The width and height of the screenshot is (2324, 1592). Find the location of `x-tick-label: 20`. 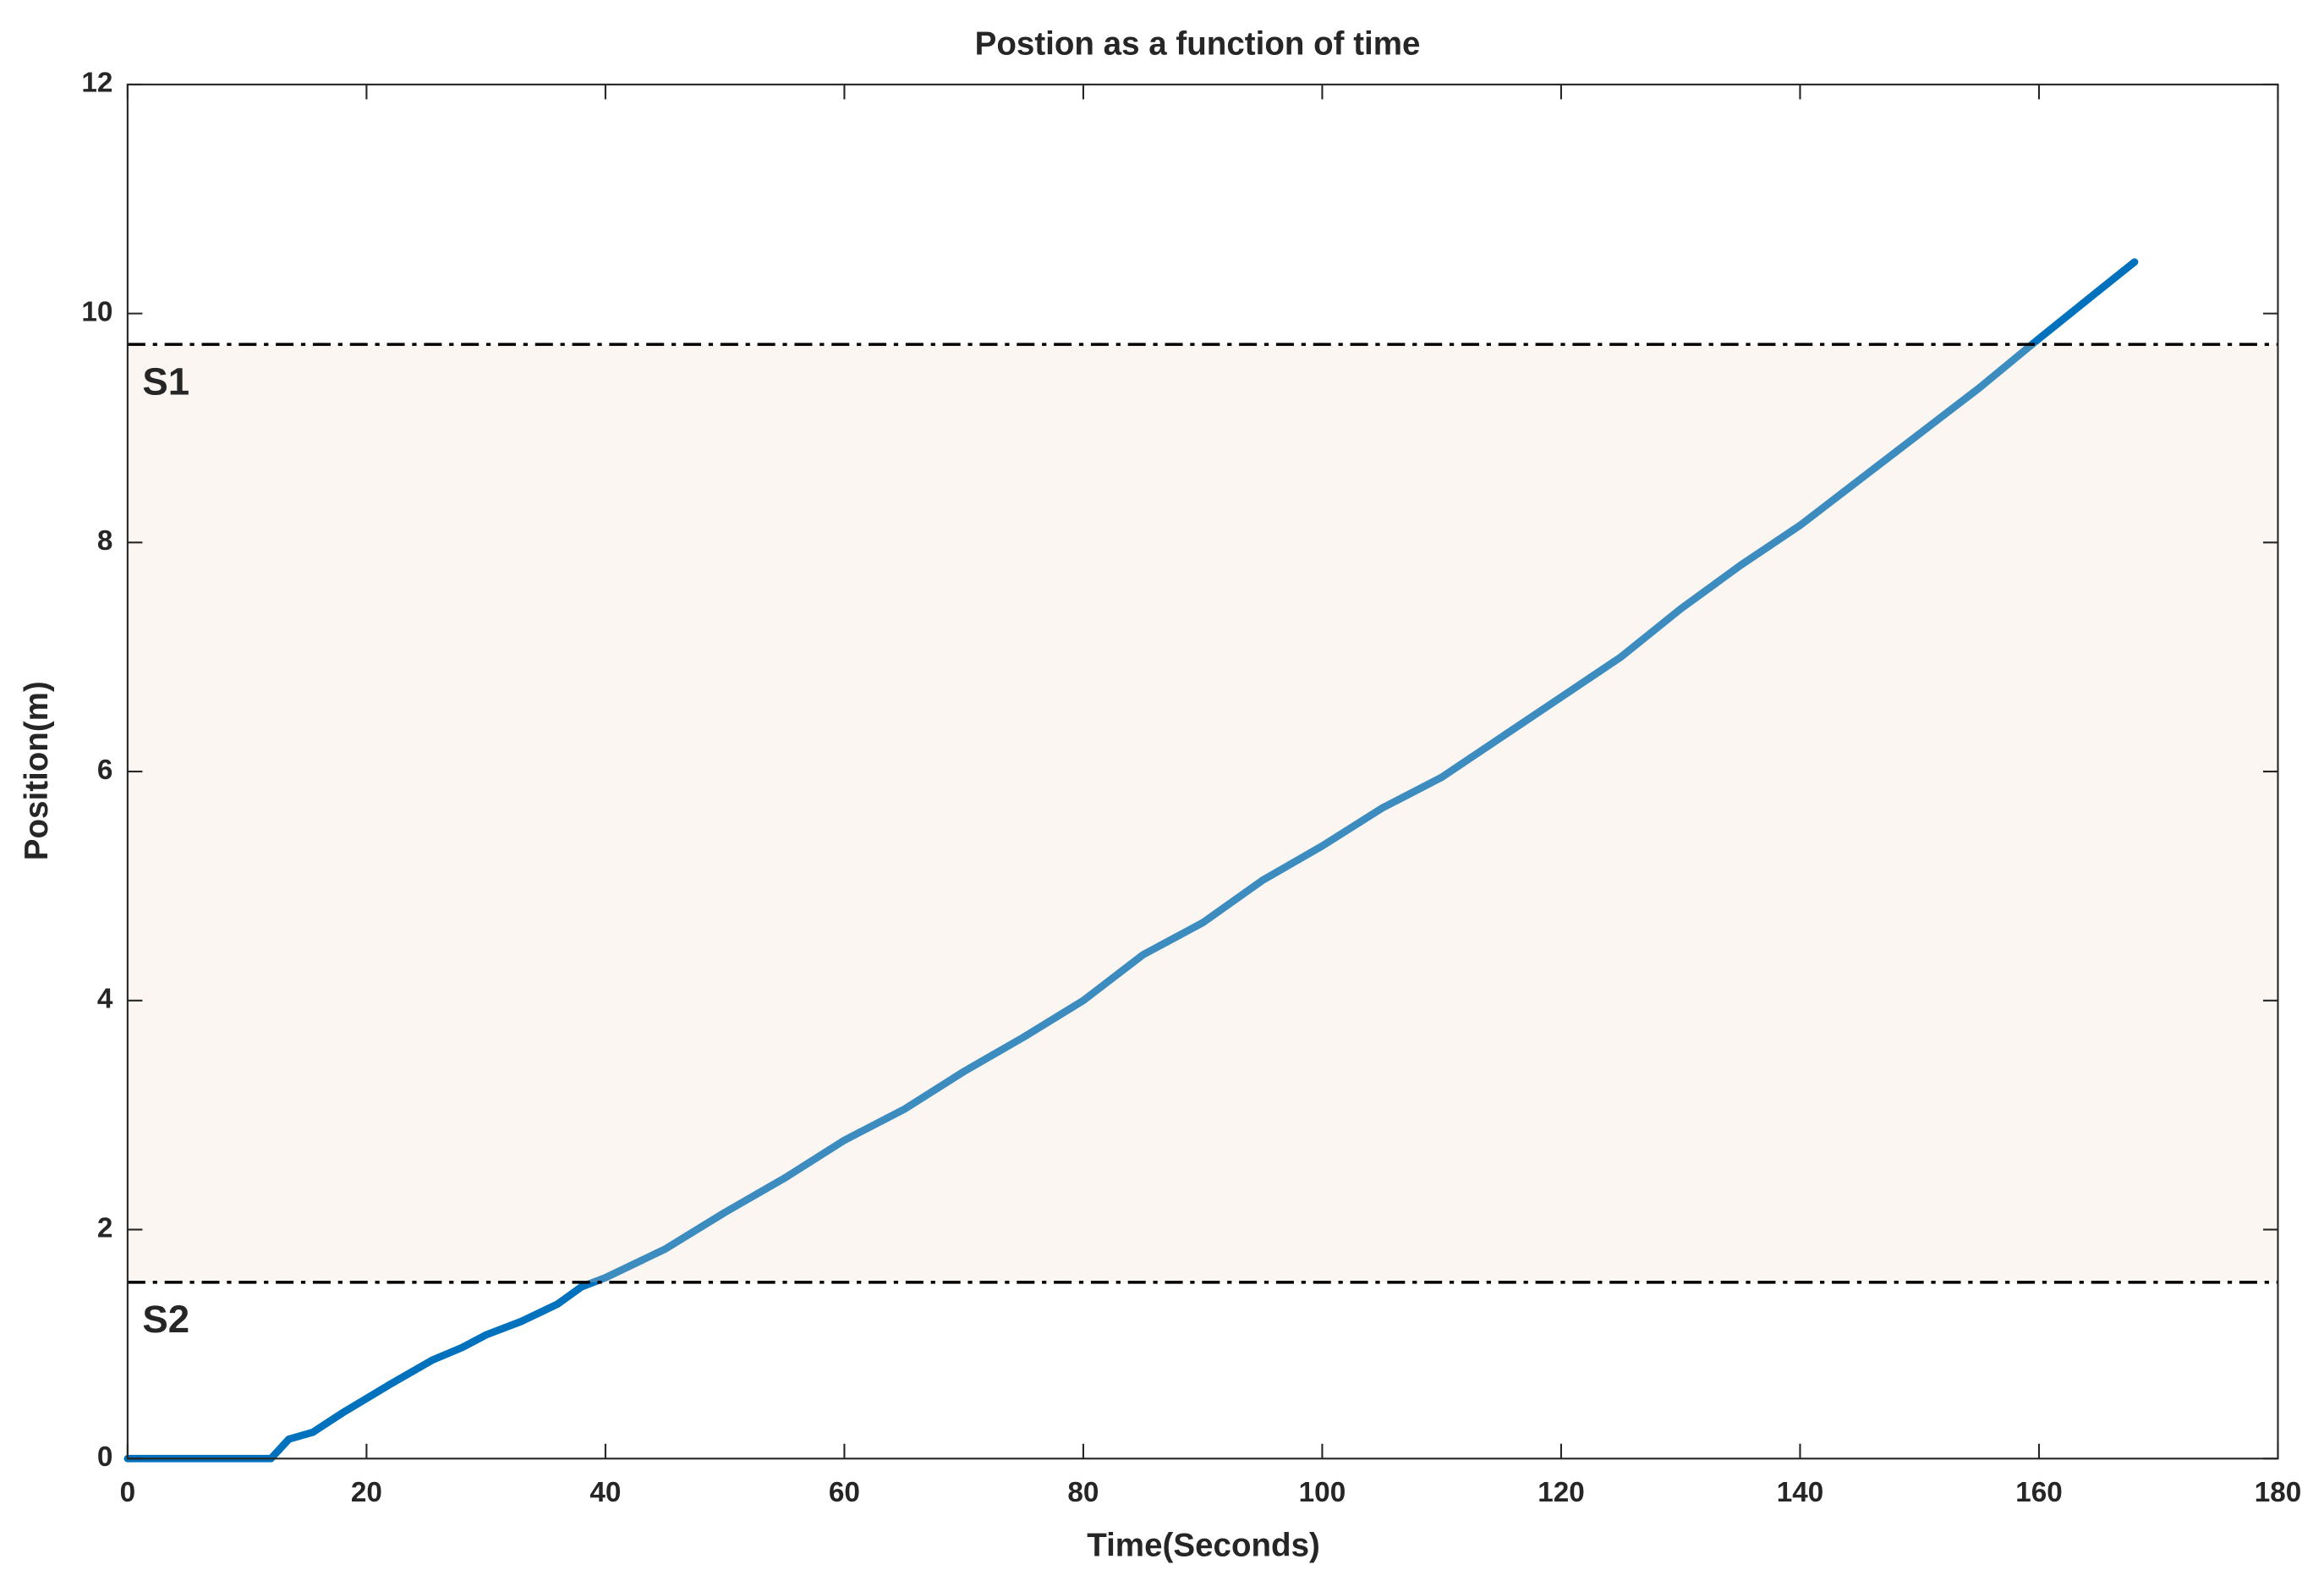

x-tick-label: 20 is located at coordinates (366, 1493).